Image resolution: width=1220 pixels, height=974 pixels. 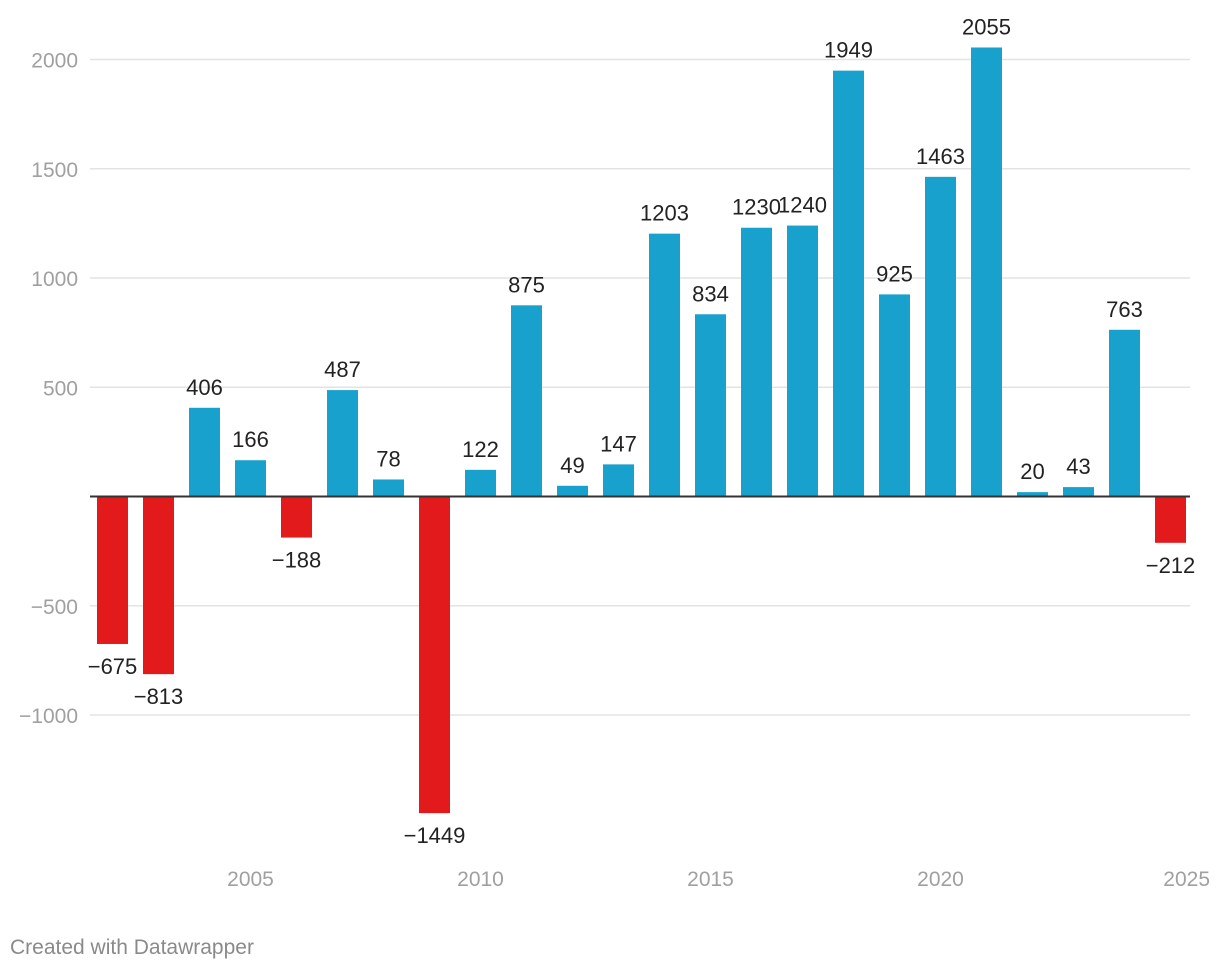 What do you see at coordinates (986, 26) in the screenshot?
I see `value-label-2021: 2055` at bounding box center [986, 26].